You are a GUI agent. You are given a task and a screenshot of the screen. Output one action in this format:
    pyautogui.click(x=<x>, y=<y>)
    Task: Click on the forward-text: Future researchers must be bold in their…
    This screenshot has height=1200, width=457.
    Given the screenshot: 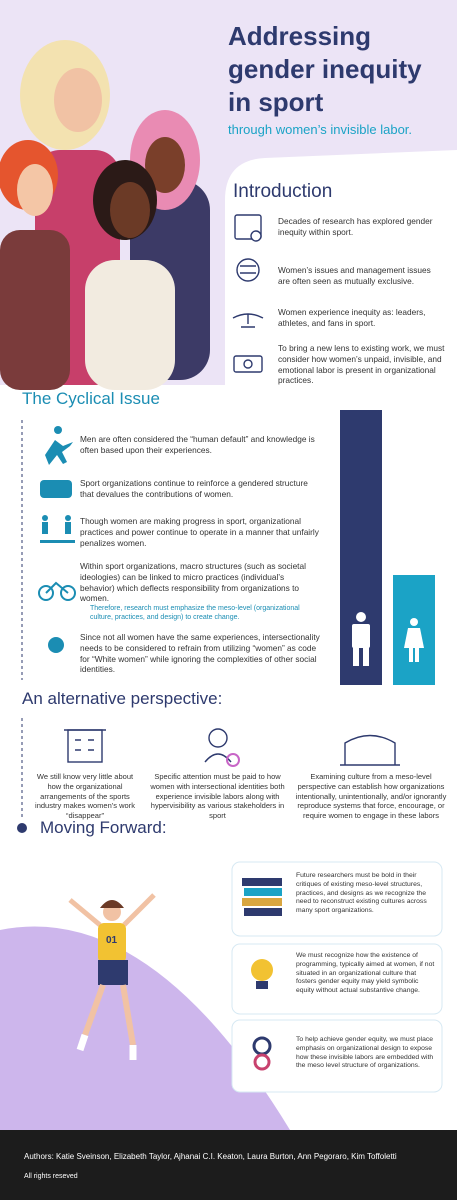 What is the action you would take?
    pyautogui.click(x=361, y=893)
    